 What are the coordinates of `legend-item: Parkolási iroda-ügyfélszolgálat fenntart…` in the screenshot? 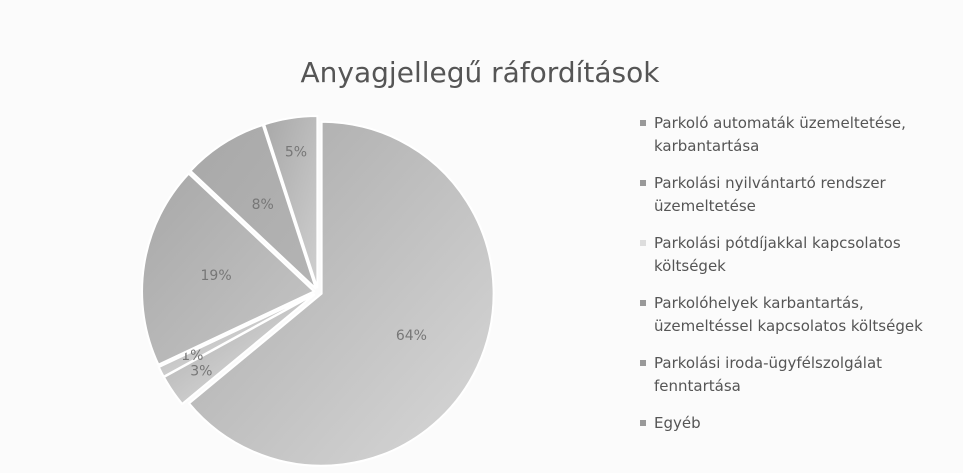 It's located at (800, 375).